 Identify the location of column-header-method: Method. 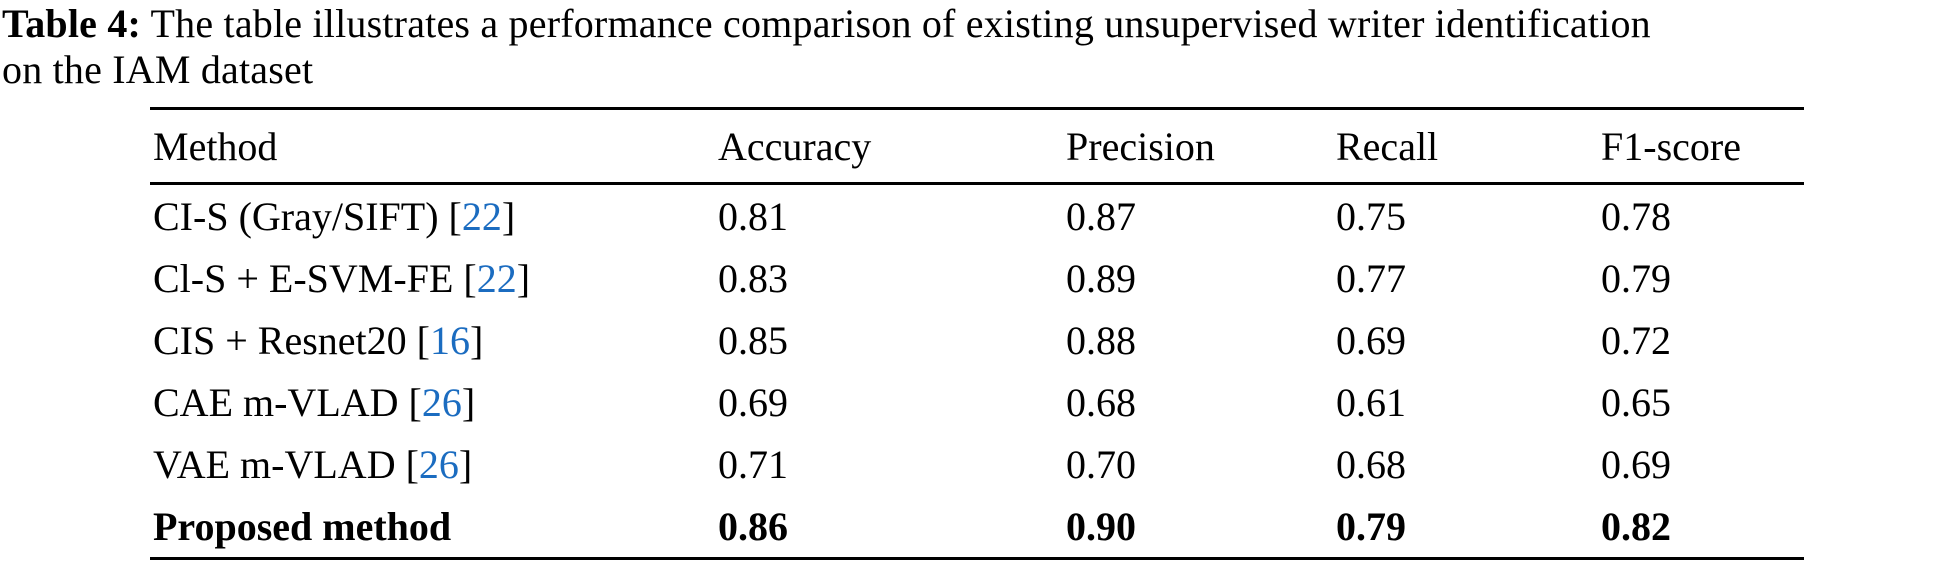
(215, 146).